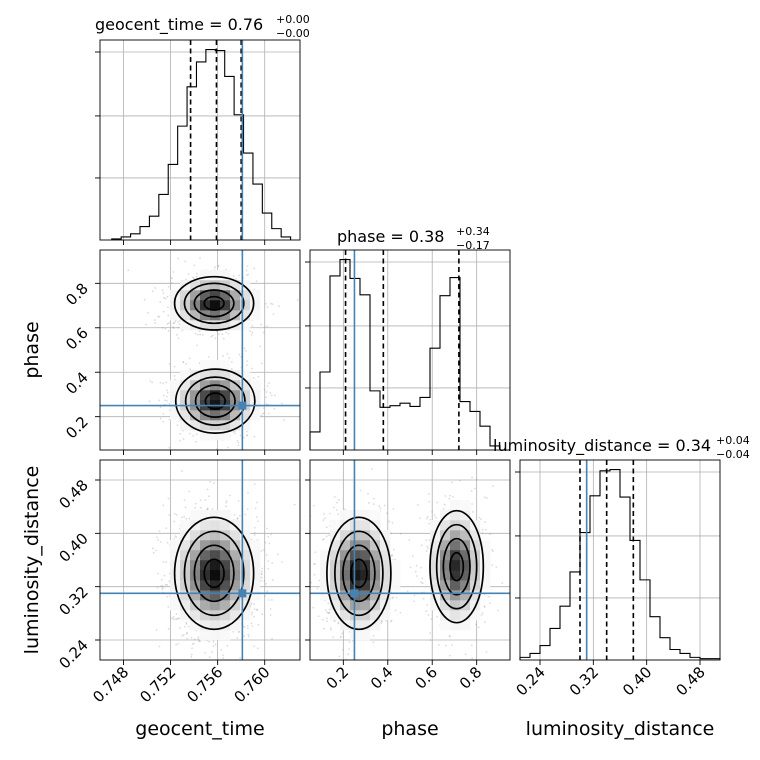  Describe the element at coordinates (473, 245) in the screenshot. I see `title-phase-minus: −0.17` at that location.